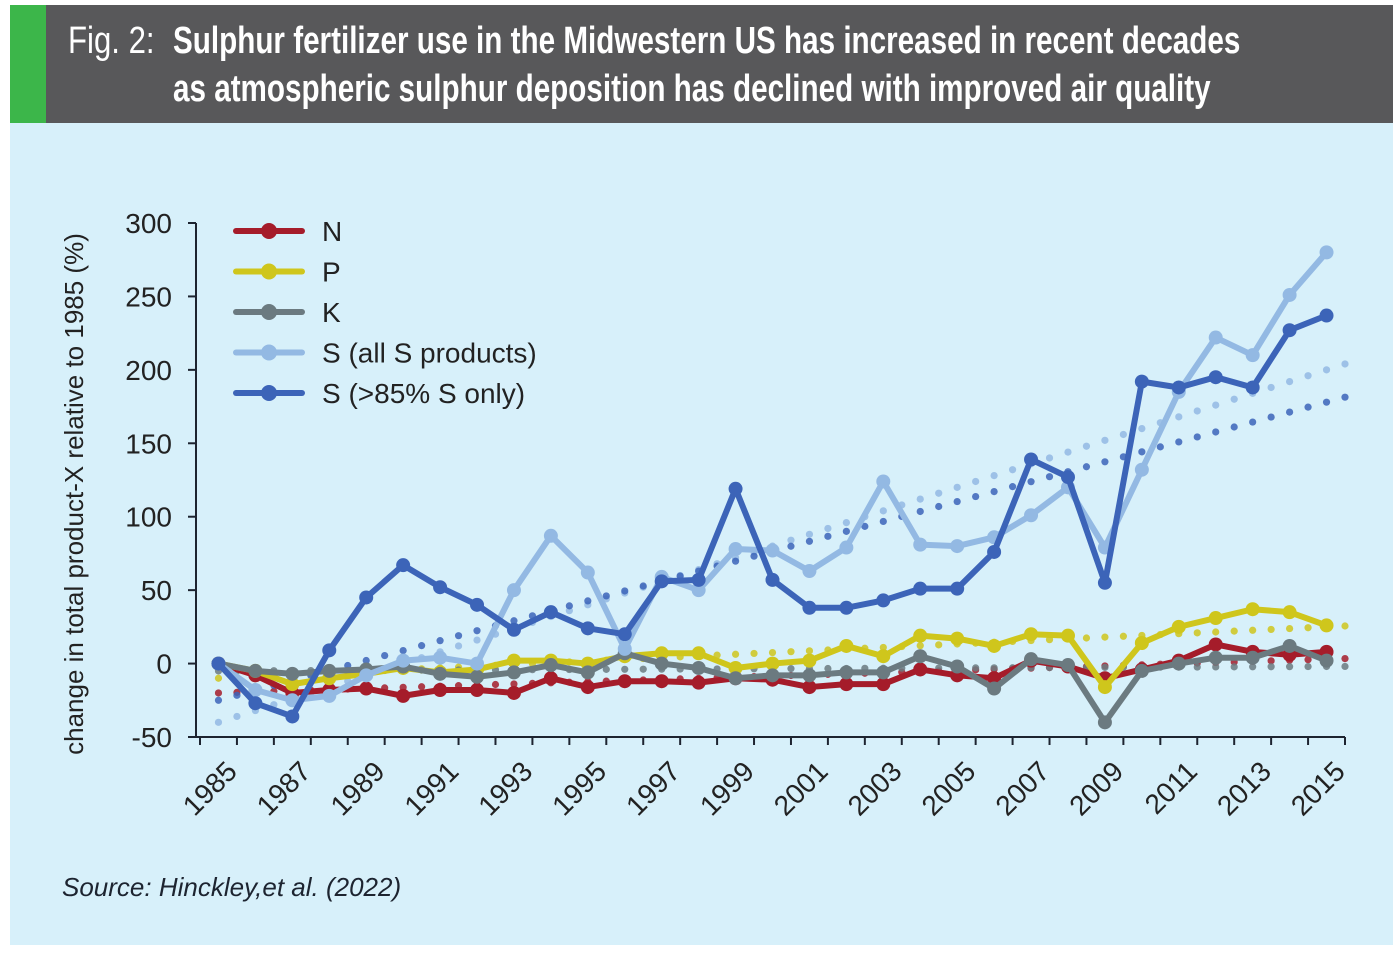 The image size is (1393, 963). What do you see at coordinates (429, 353) in the screenshot?
I see `legend-label: S (all S products)` at bounding box center [429, 353].